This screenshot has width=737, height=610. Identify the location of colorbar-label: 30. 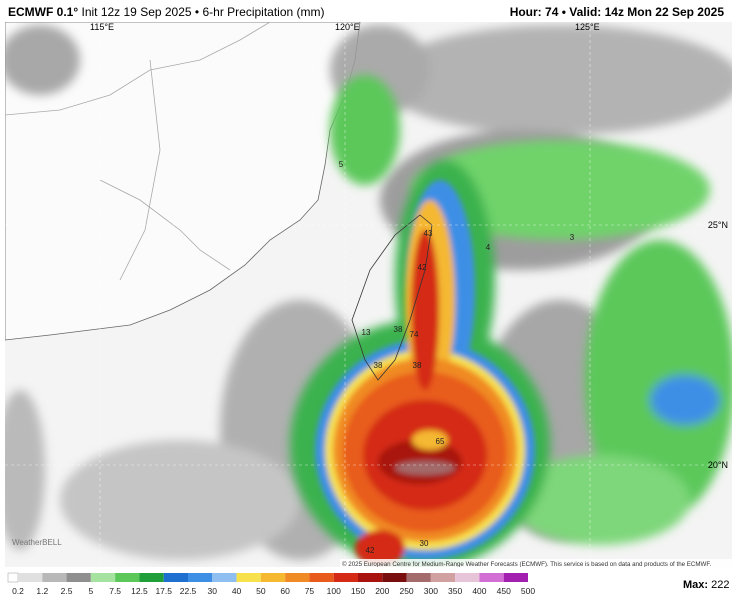
(213, 591).